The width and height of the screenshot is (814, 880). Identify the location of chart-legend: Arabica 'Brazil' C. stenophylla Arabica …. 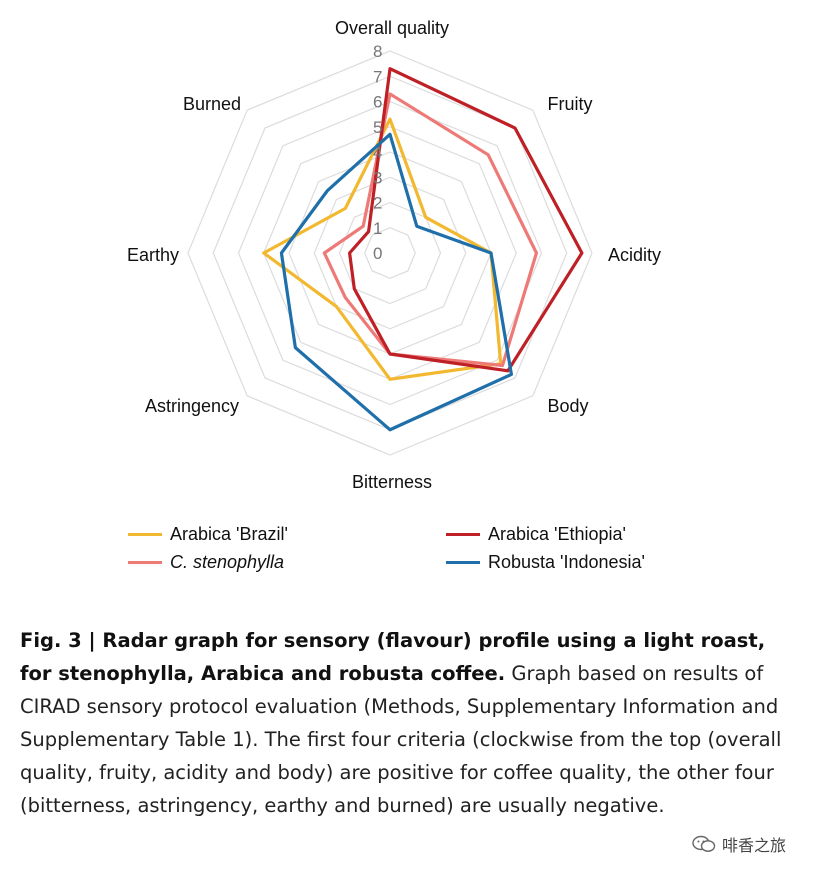
(408, 550).